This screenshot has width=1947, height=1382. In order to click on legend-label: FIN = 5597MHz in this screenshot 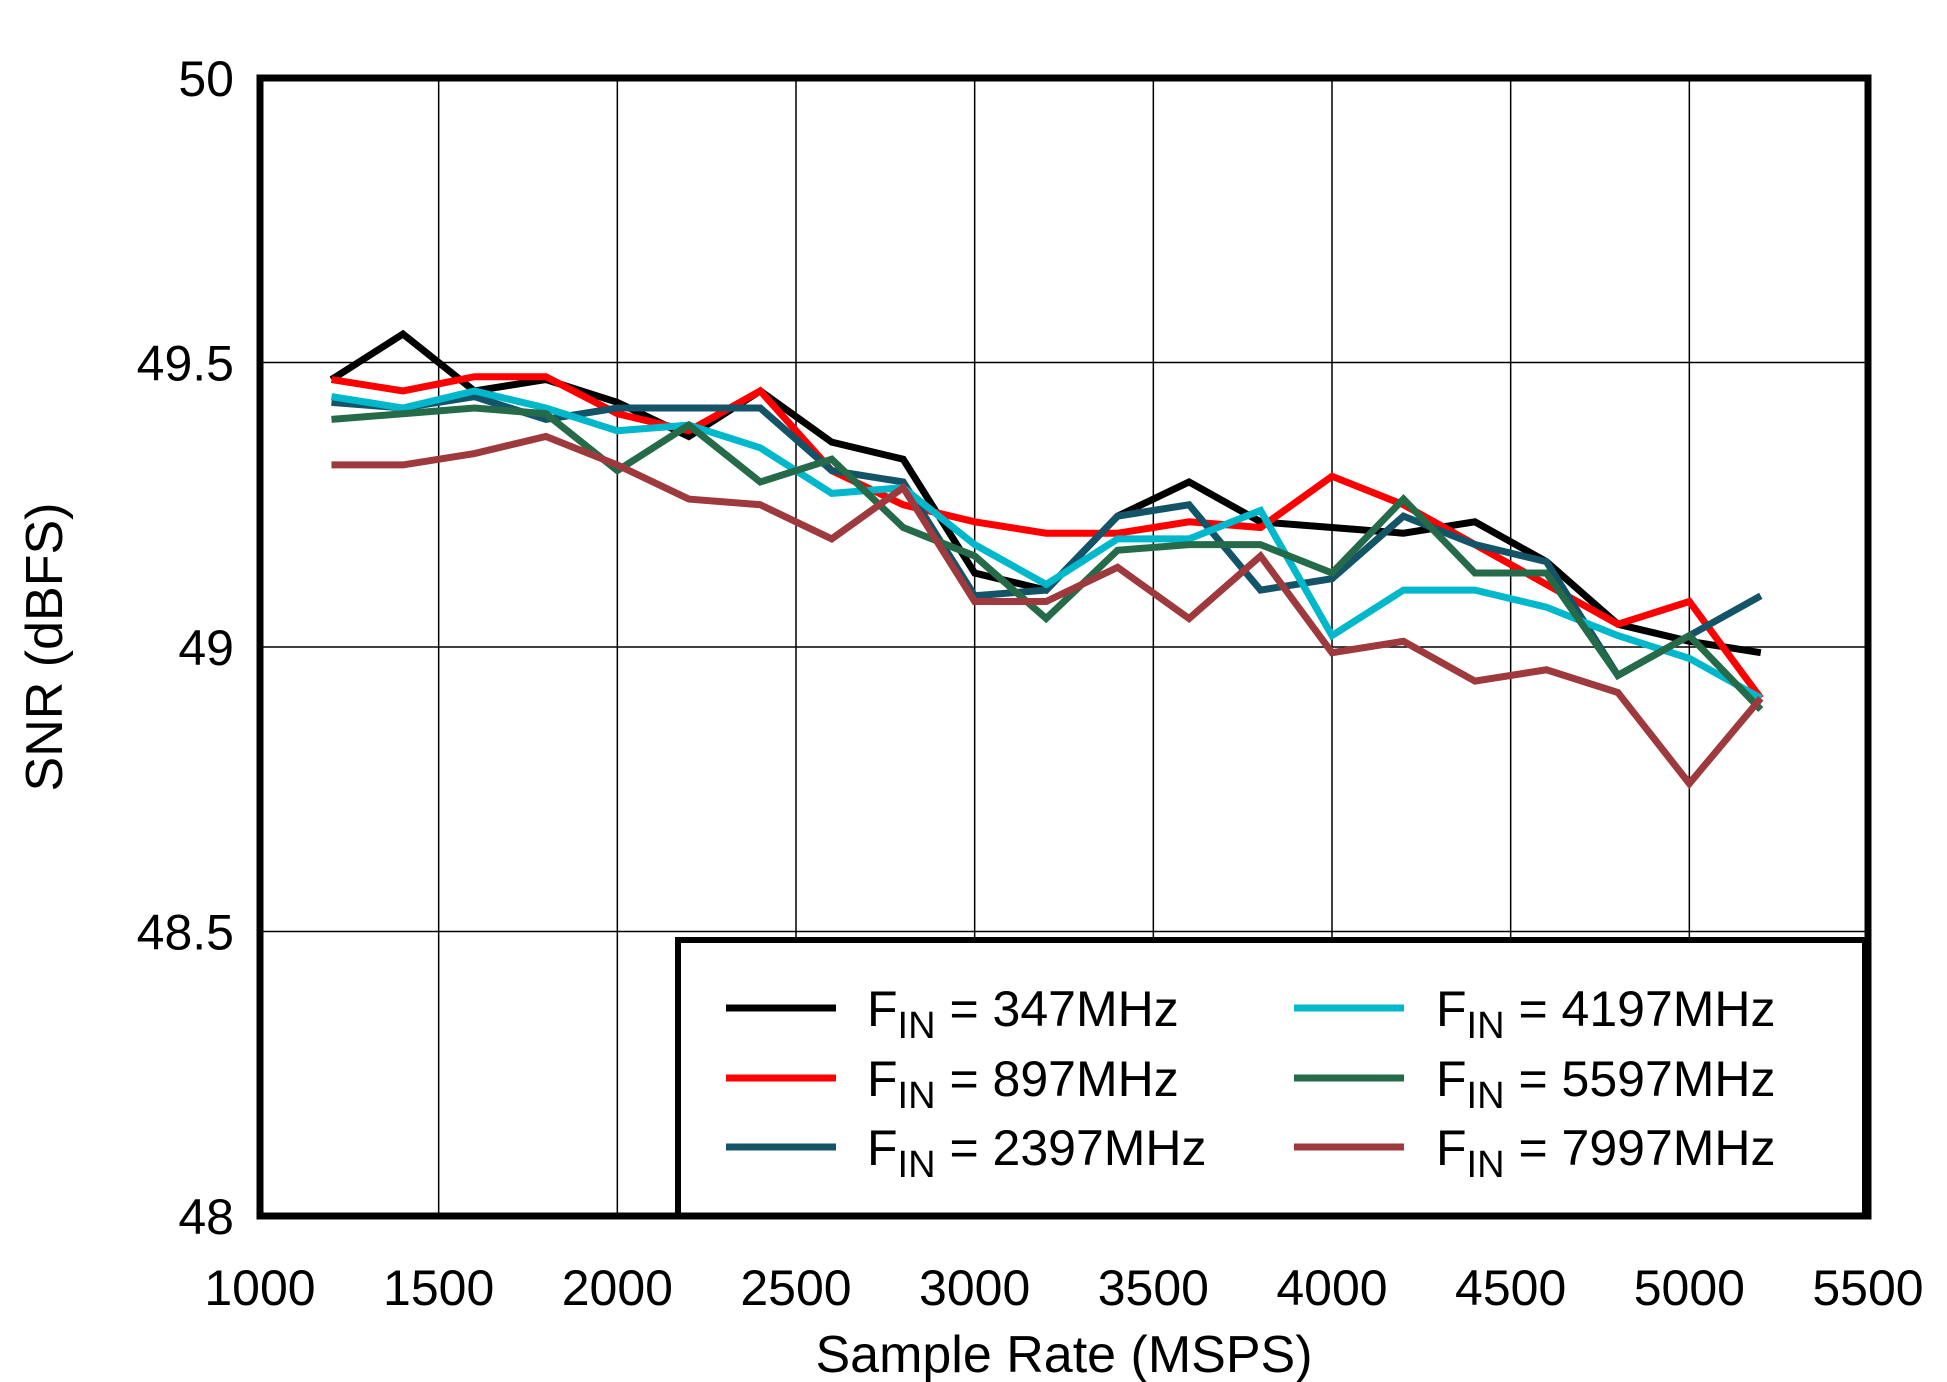, I will do `click(1606, 1084)`.